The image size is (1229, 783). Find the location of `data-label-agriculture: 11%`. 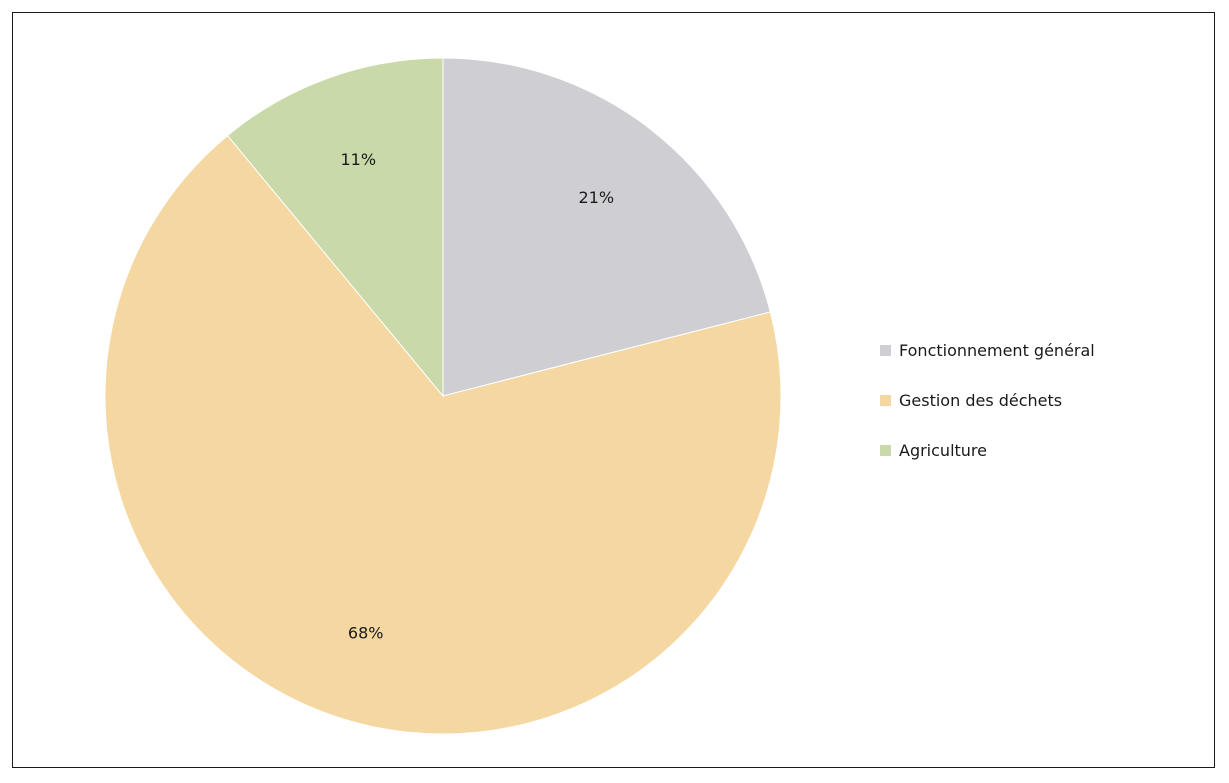

data-label-agriculture: 11% is located at coordinates (358, 159).